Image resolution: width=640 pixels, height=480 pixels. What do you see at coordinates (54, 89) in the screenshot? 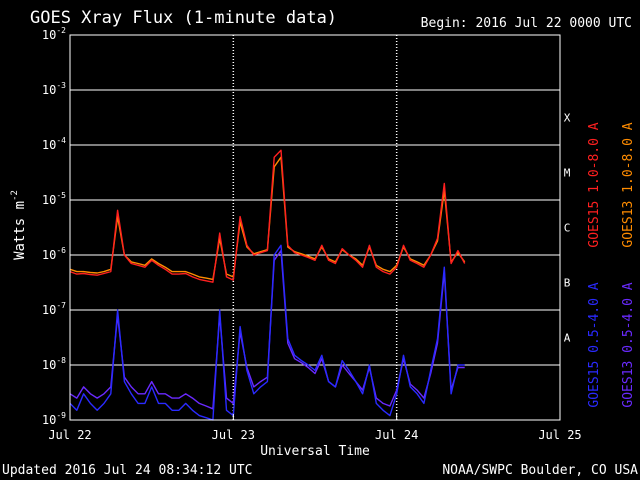
I see `y-tick-label: 10⁻³` at bounding box center [54, 89].